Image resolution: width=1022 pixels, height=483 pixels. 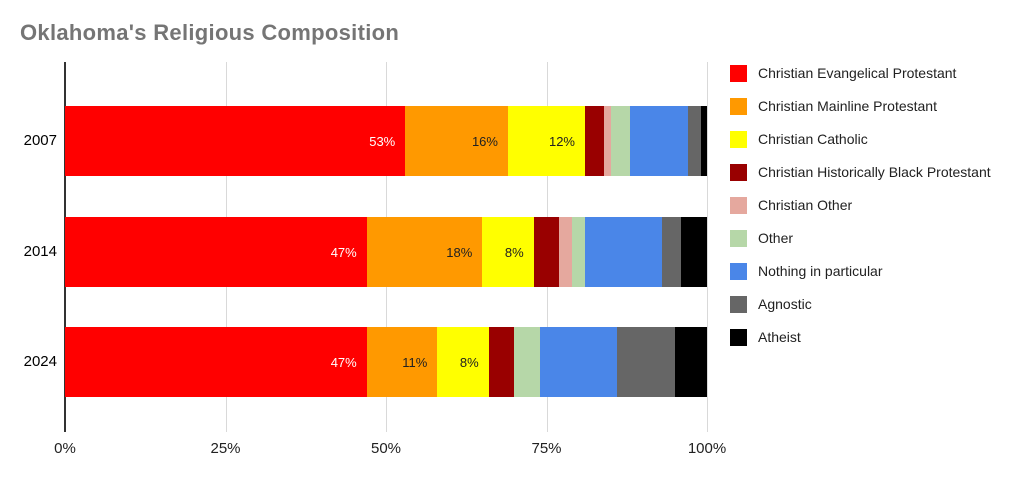 I want to click on legend-item: Nothing in particular, so click(x=869, y=271).